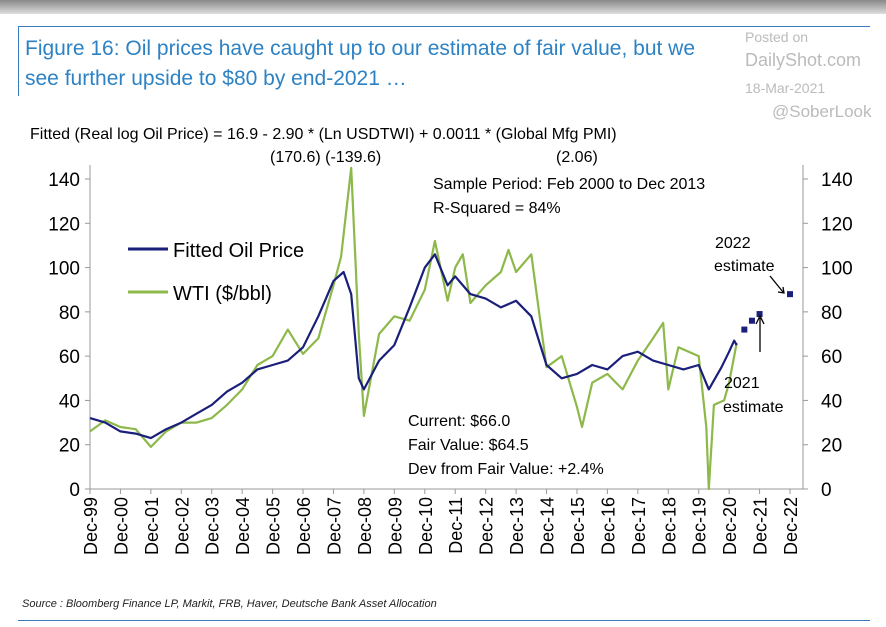 The width and height of the screenshot is (886, 627). I want to click on x-tick-label: Dec-09, so click(395, 526).